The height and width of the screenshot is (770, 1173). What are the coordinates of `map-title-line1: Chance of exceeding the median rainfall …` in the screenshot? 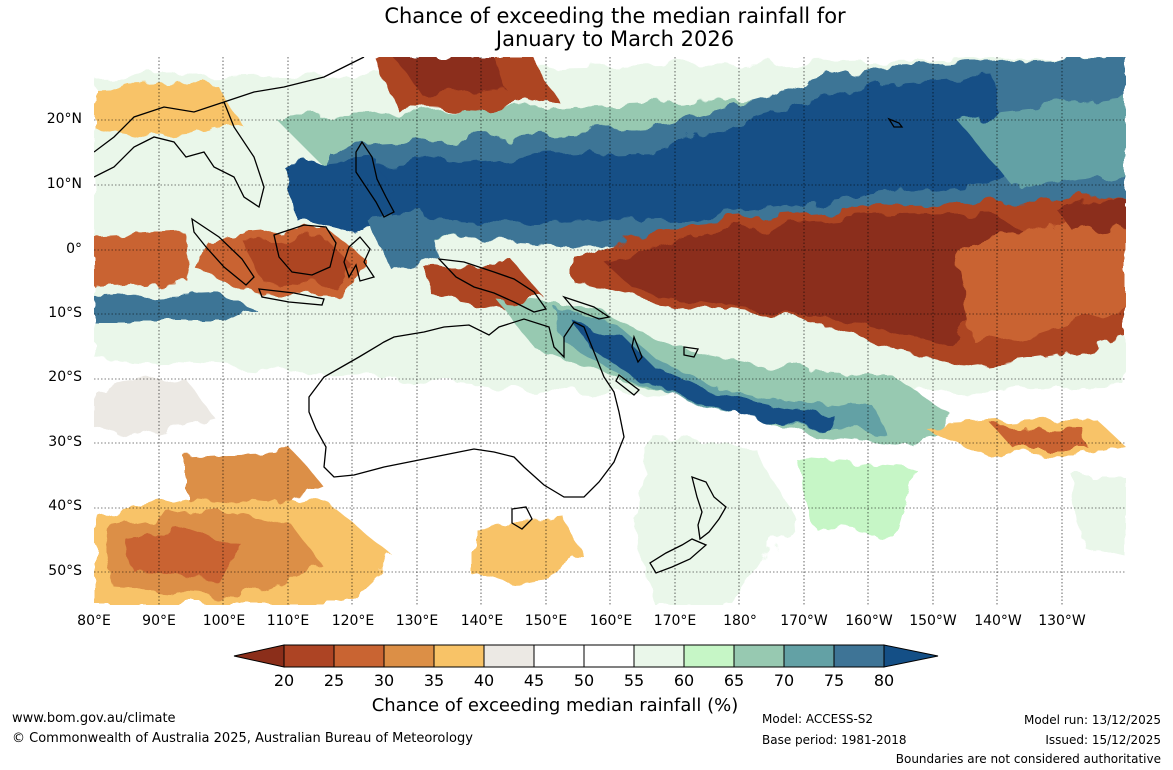 It's located at (615, 16).